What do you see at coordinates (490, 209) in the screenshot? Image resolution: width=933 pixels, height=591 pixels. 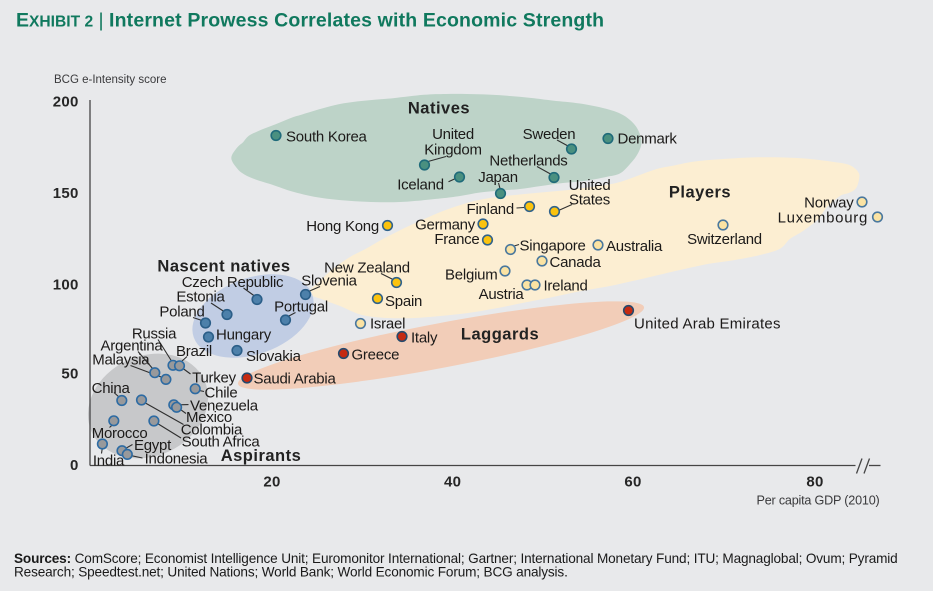 I see `svg-text: Finland` at bounding box center [490, 209].